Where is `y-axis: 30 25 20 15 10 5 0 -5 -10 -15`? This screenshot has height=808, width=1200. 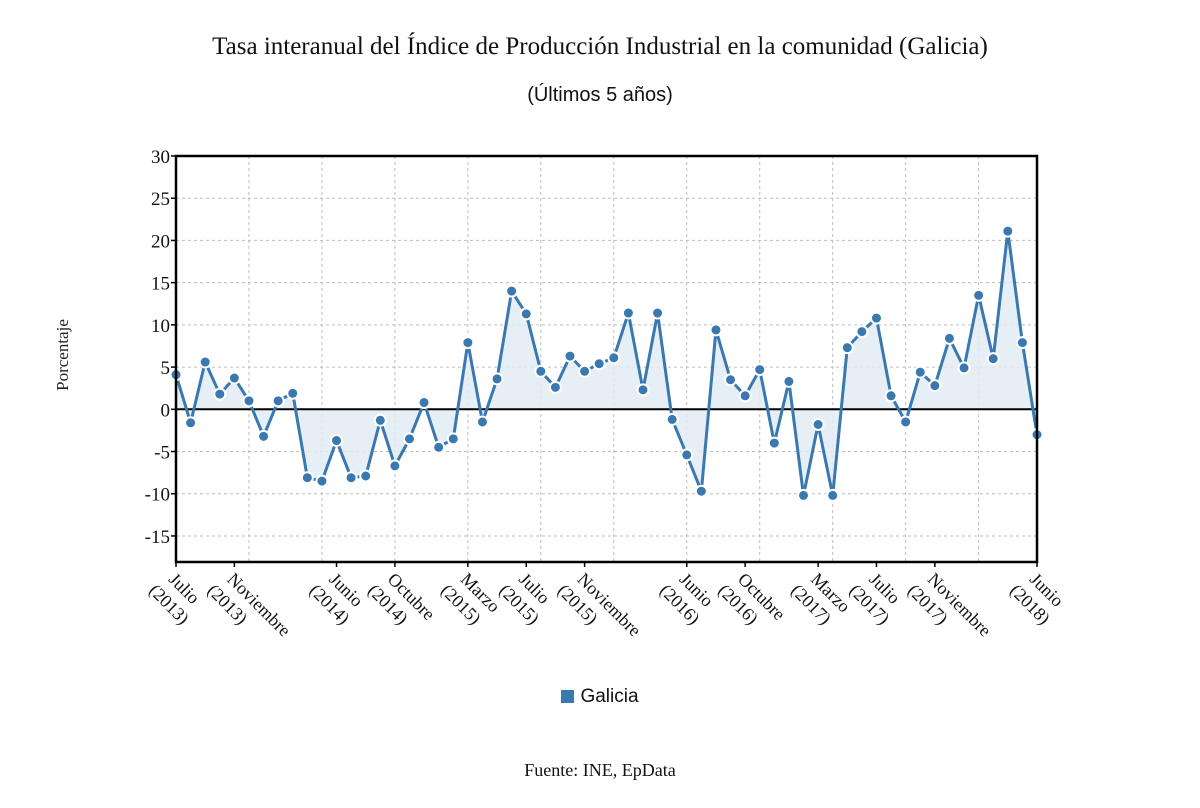
y-axis: 30 25 20 15 10 5 0 -5 -10 -15 is located at coordinates (160, 347).